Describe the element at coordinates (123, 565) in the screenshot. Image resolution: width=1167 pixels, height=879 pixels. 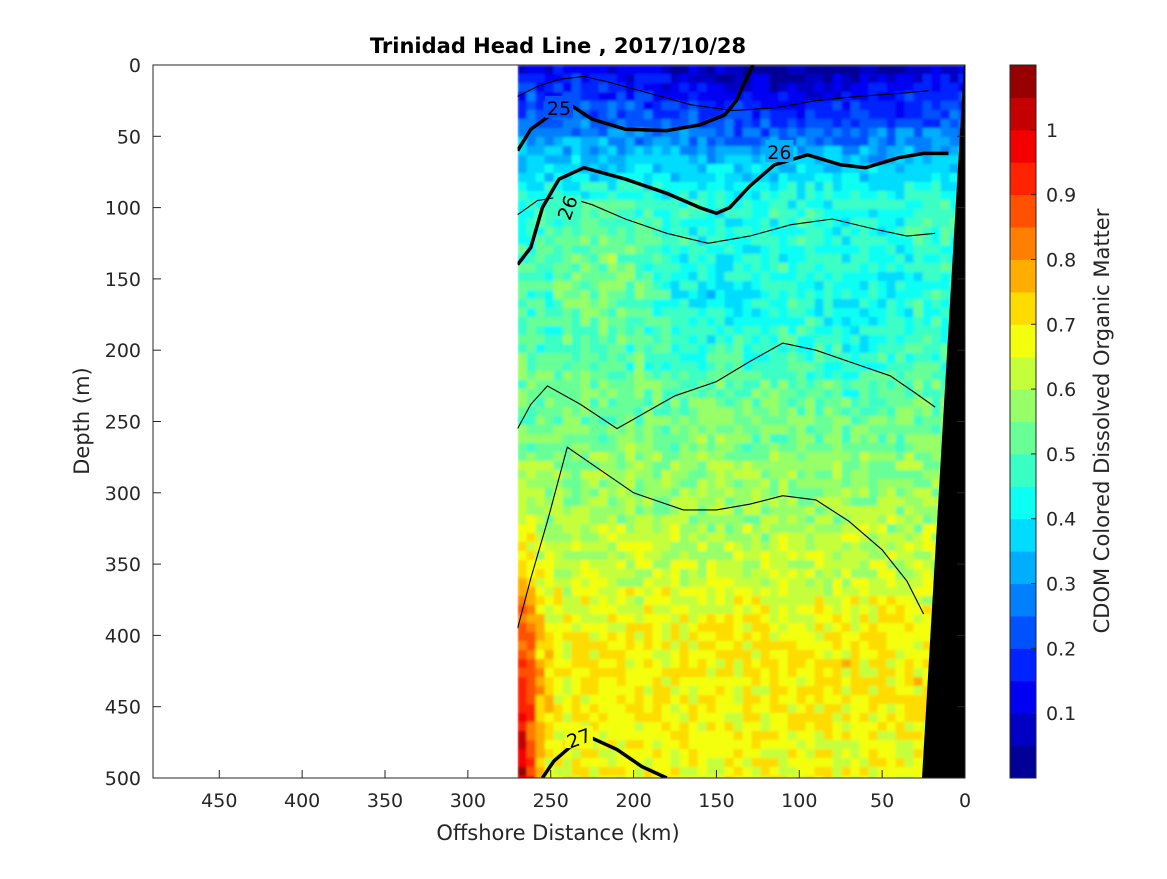
I see `y-tick-label: 350` at that location.